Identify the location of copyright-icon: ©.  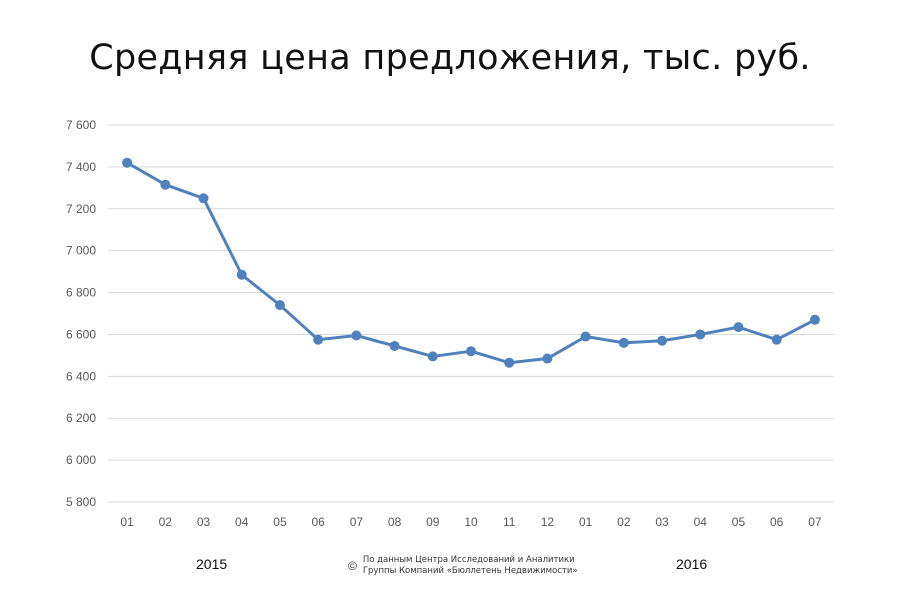
(352, 566).